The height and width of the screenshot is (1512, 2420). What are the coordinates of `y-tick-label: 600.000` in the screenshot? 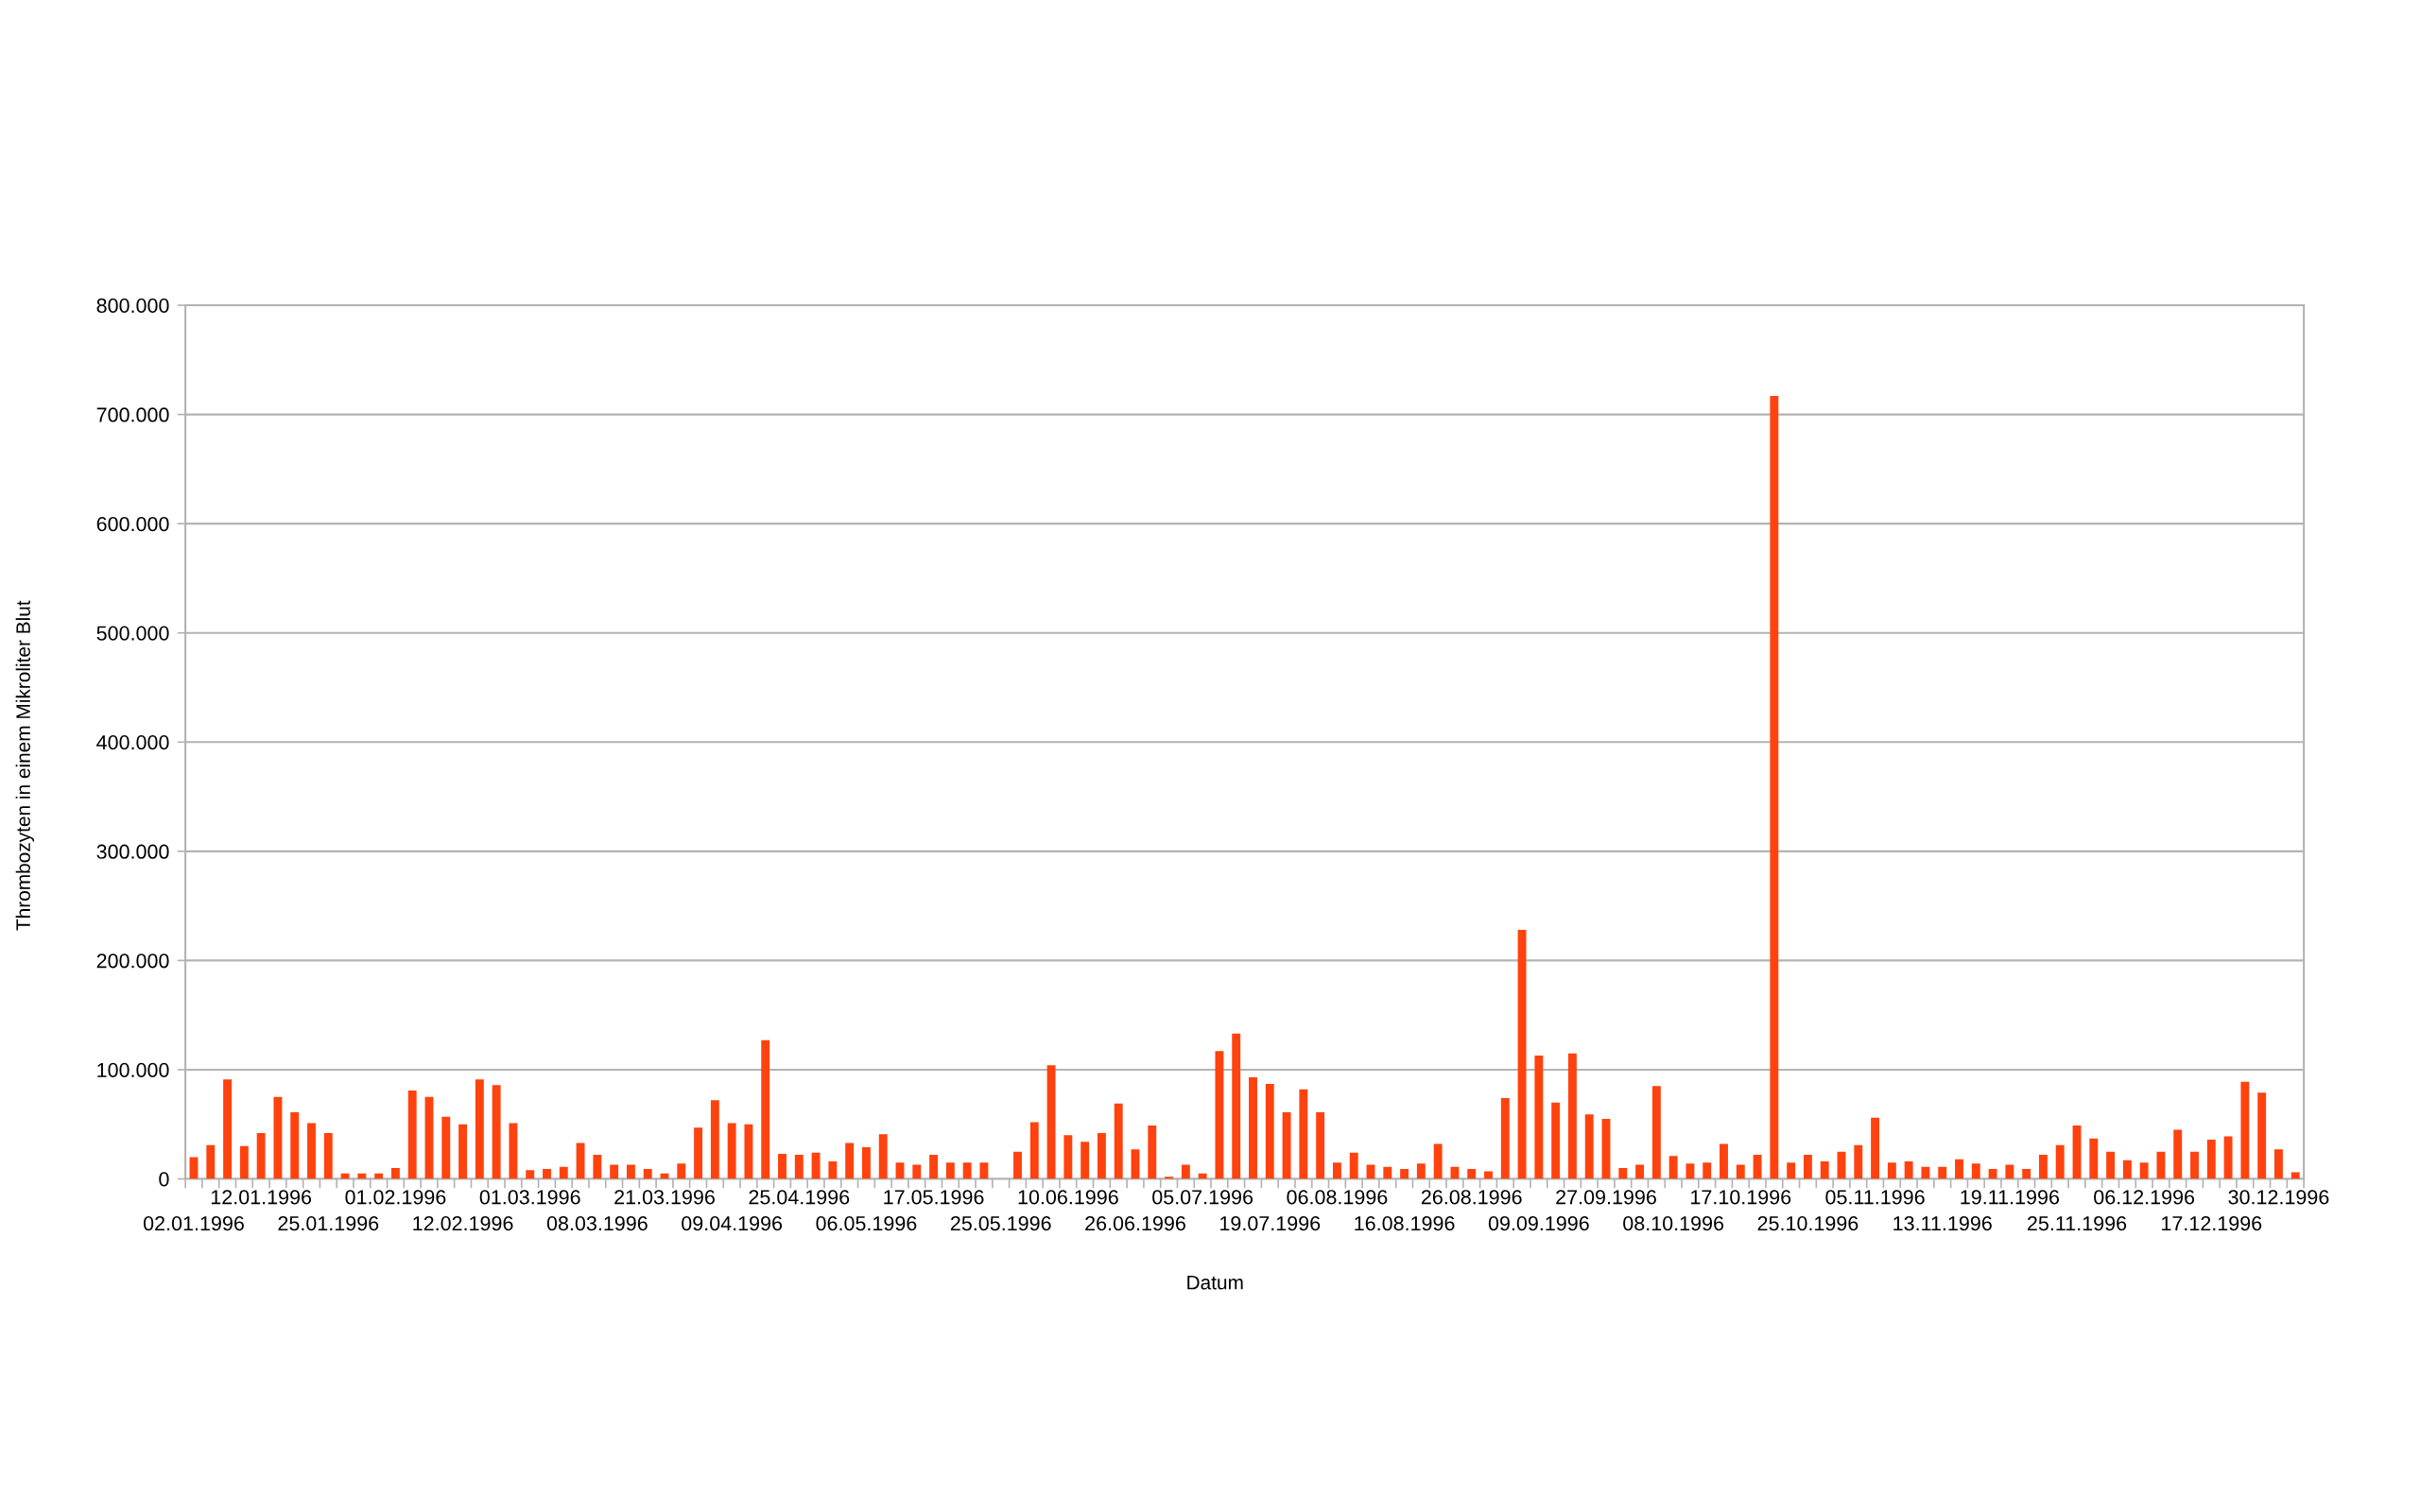 It's located at (132, 524).